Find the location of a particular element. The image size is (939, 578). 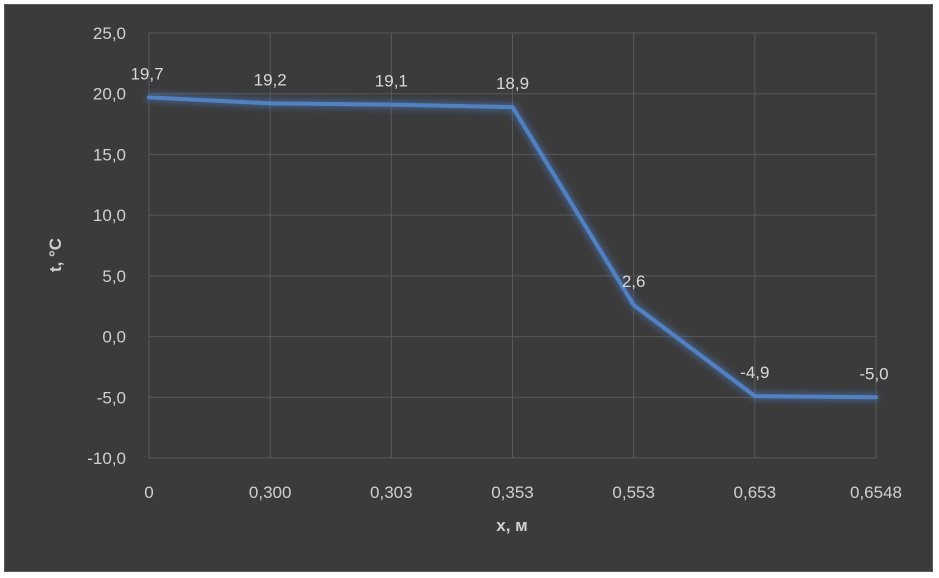

y-axis-title: t, °C is located at coordinates (55, 255).